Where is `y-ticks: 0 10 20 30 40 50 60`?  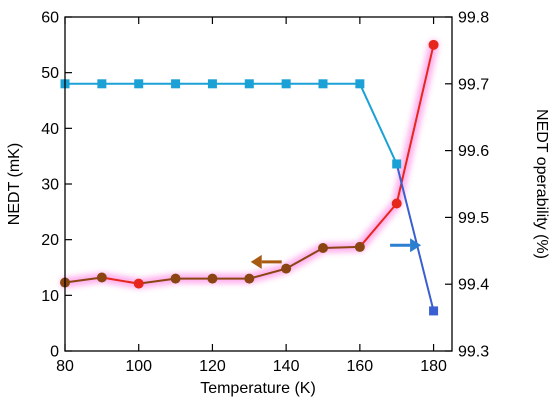 y-ticks: 0 10 20 30 40 50 60 is located at coordinates (56, 185).